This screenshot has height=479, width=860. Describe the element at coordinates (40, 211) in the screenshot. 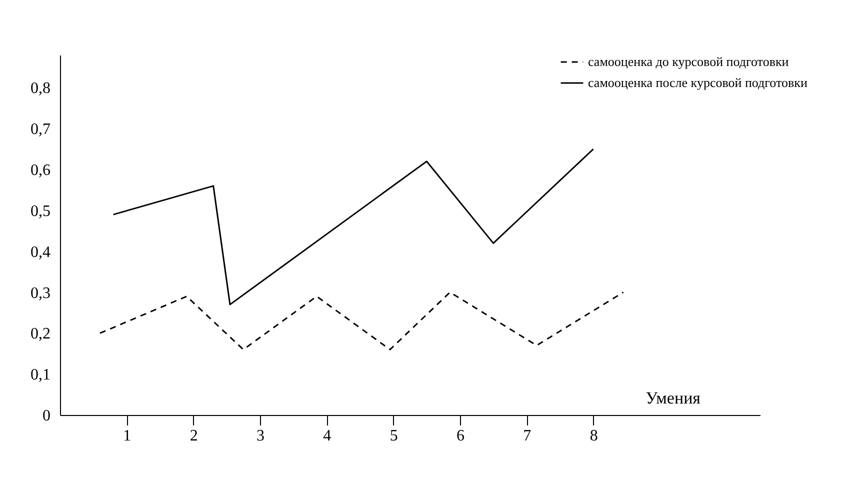

I see `y-tick-label: 0,5` at that location.